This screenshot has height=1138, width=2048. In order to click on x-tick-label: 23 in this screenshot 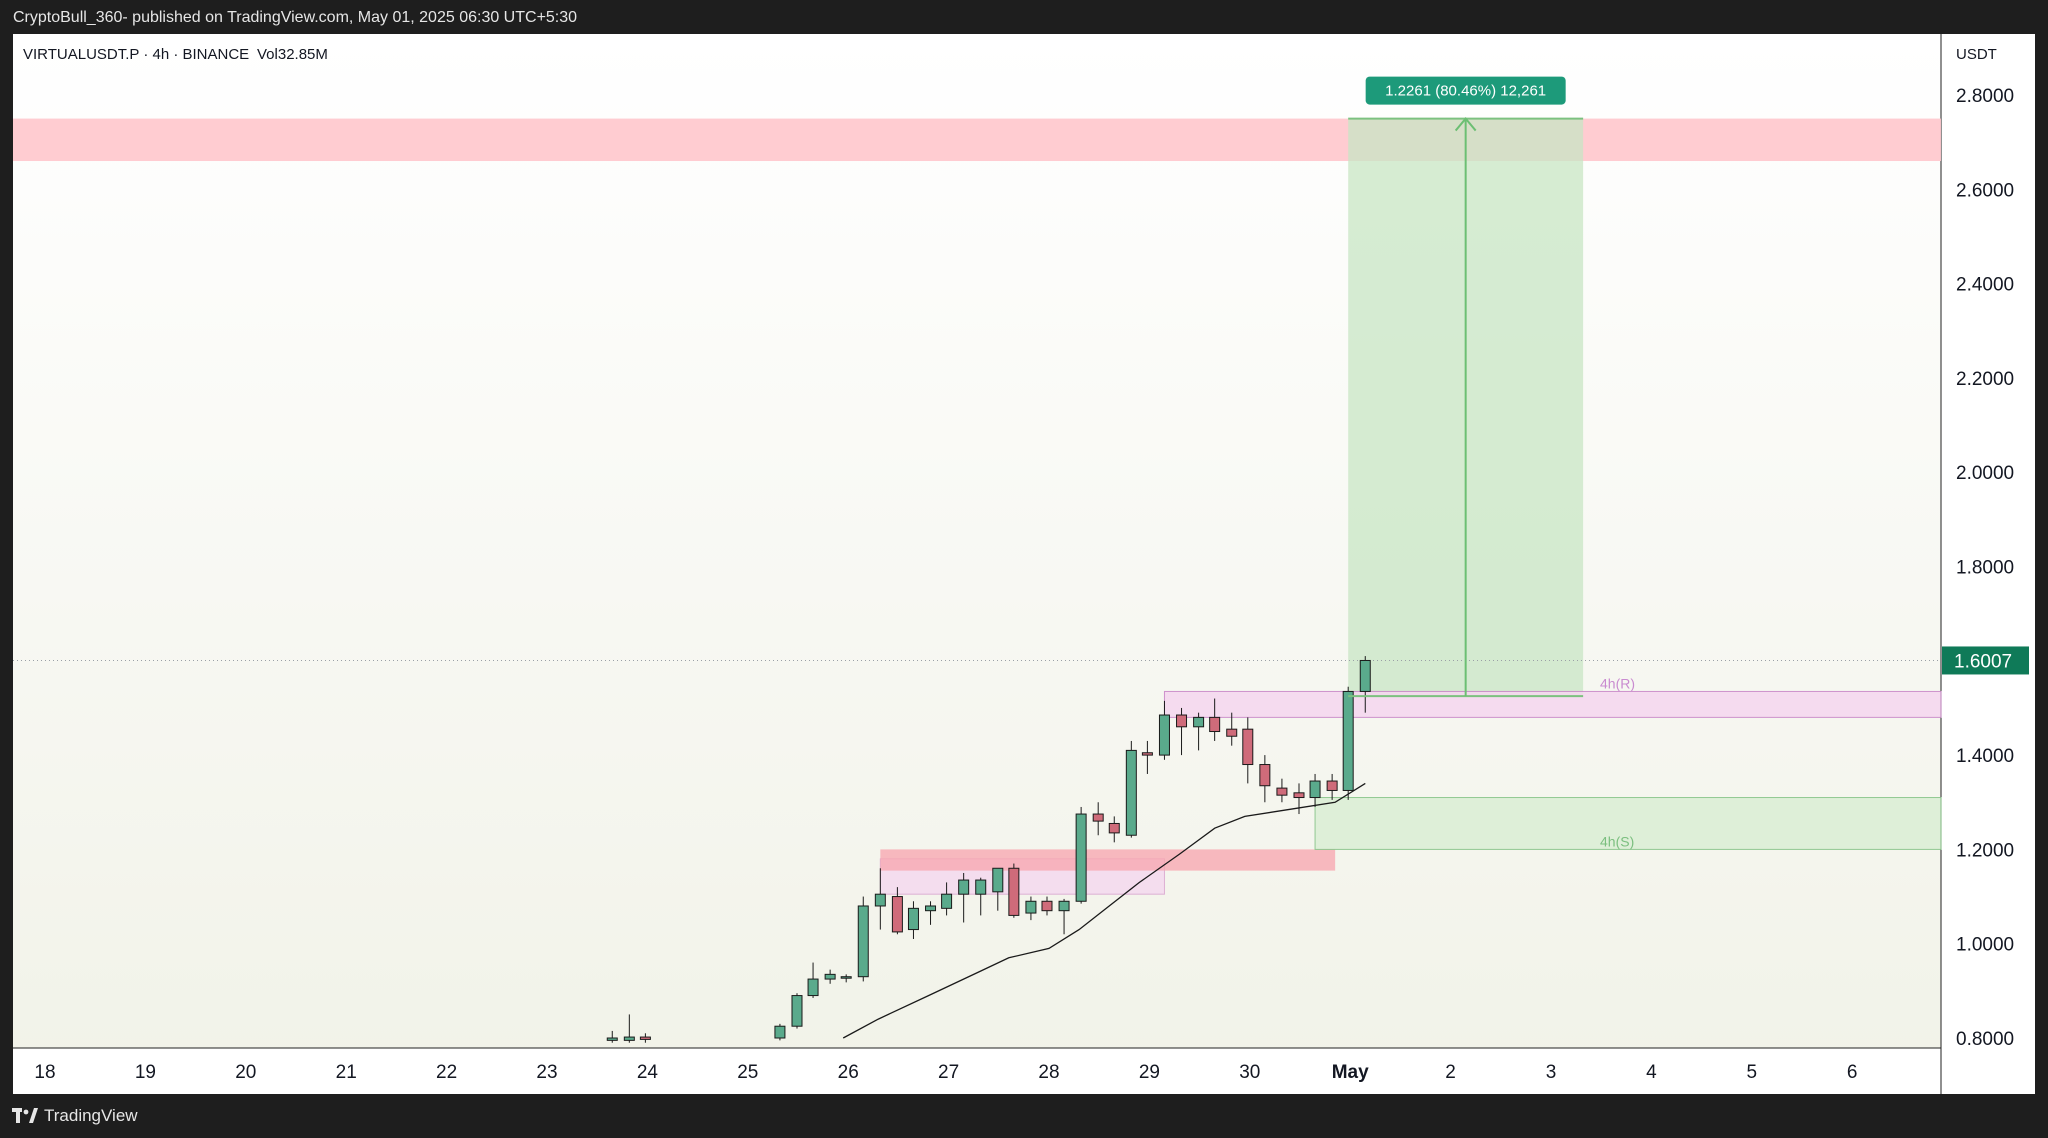, I will do `click(546, 1072)`.